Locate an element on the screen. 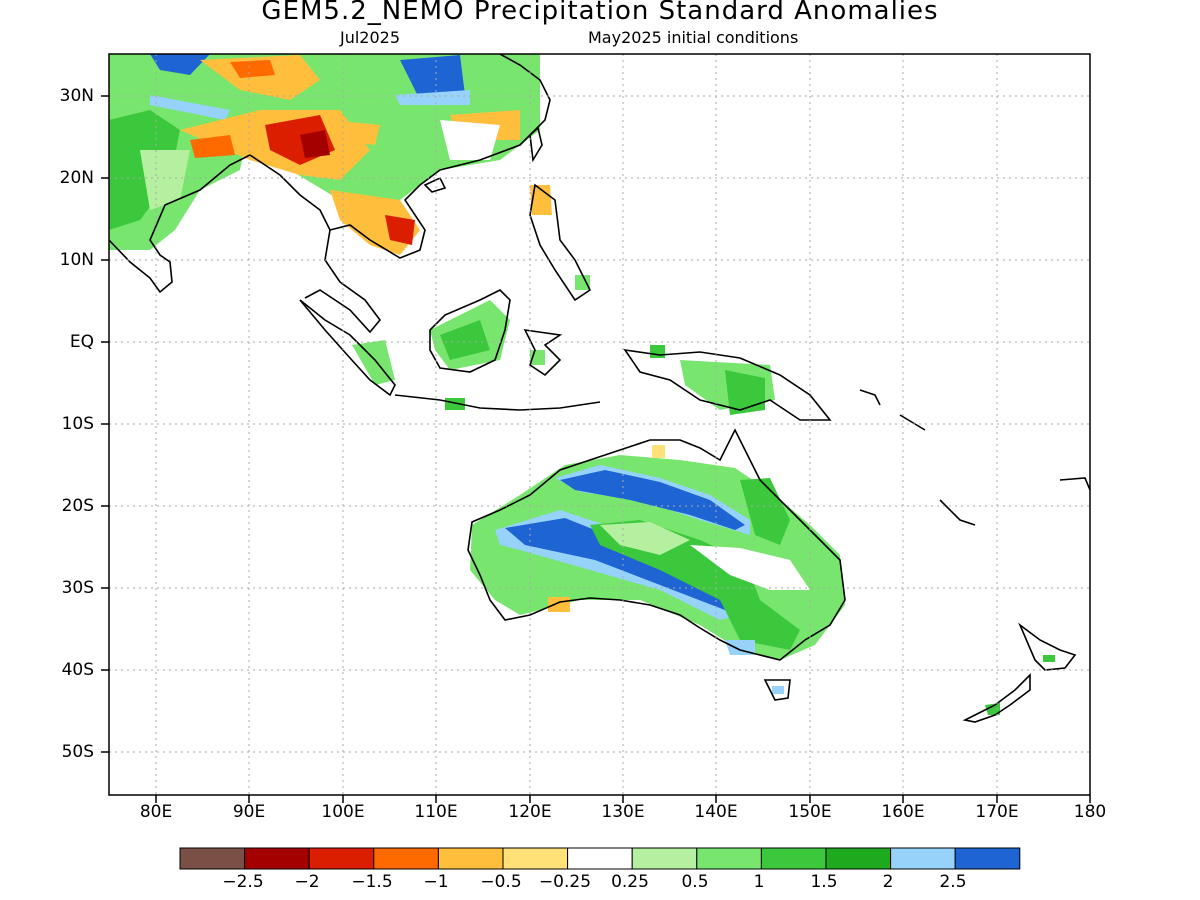  colorbar-label: 0.5 is located at coordinates (695, 882).